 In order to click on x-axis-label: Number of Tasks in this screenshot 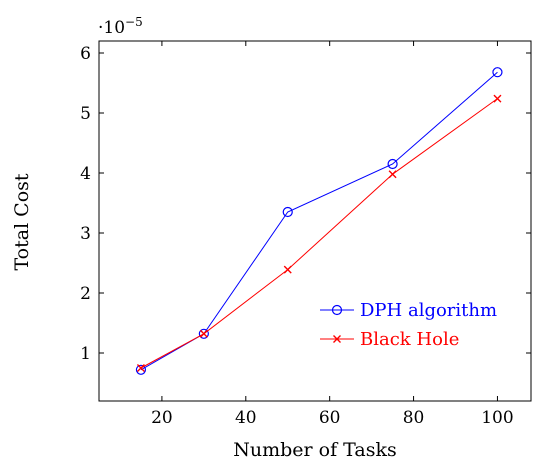, I will do `click(314, 450)`.